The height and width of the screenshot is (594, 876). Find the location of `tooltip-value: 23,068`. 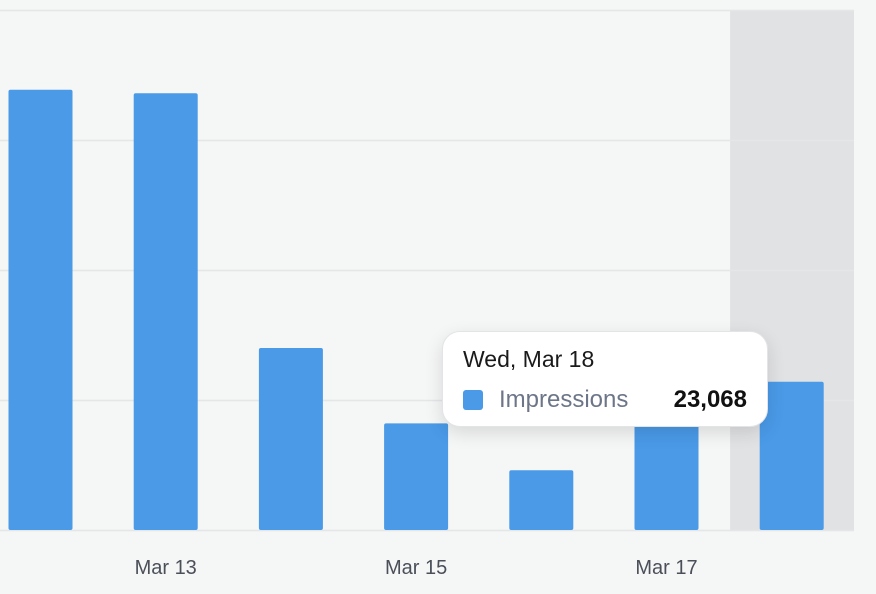

tooltip-value: 23,068 is located at coordinates (710, 399).